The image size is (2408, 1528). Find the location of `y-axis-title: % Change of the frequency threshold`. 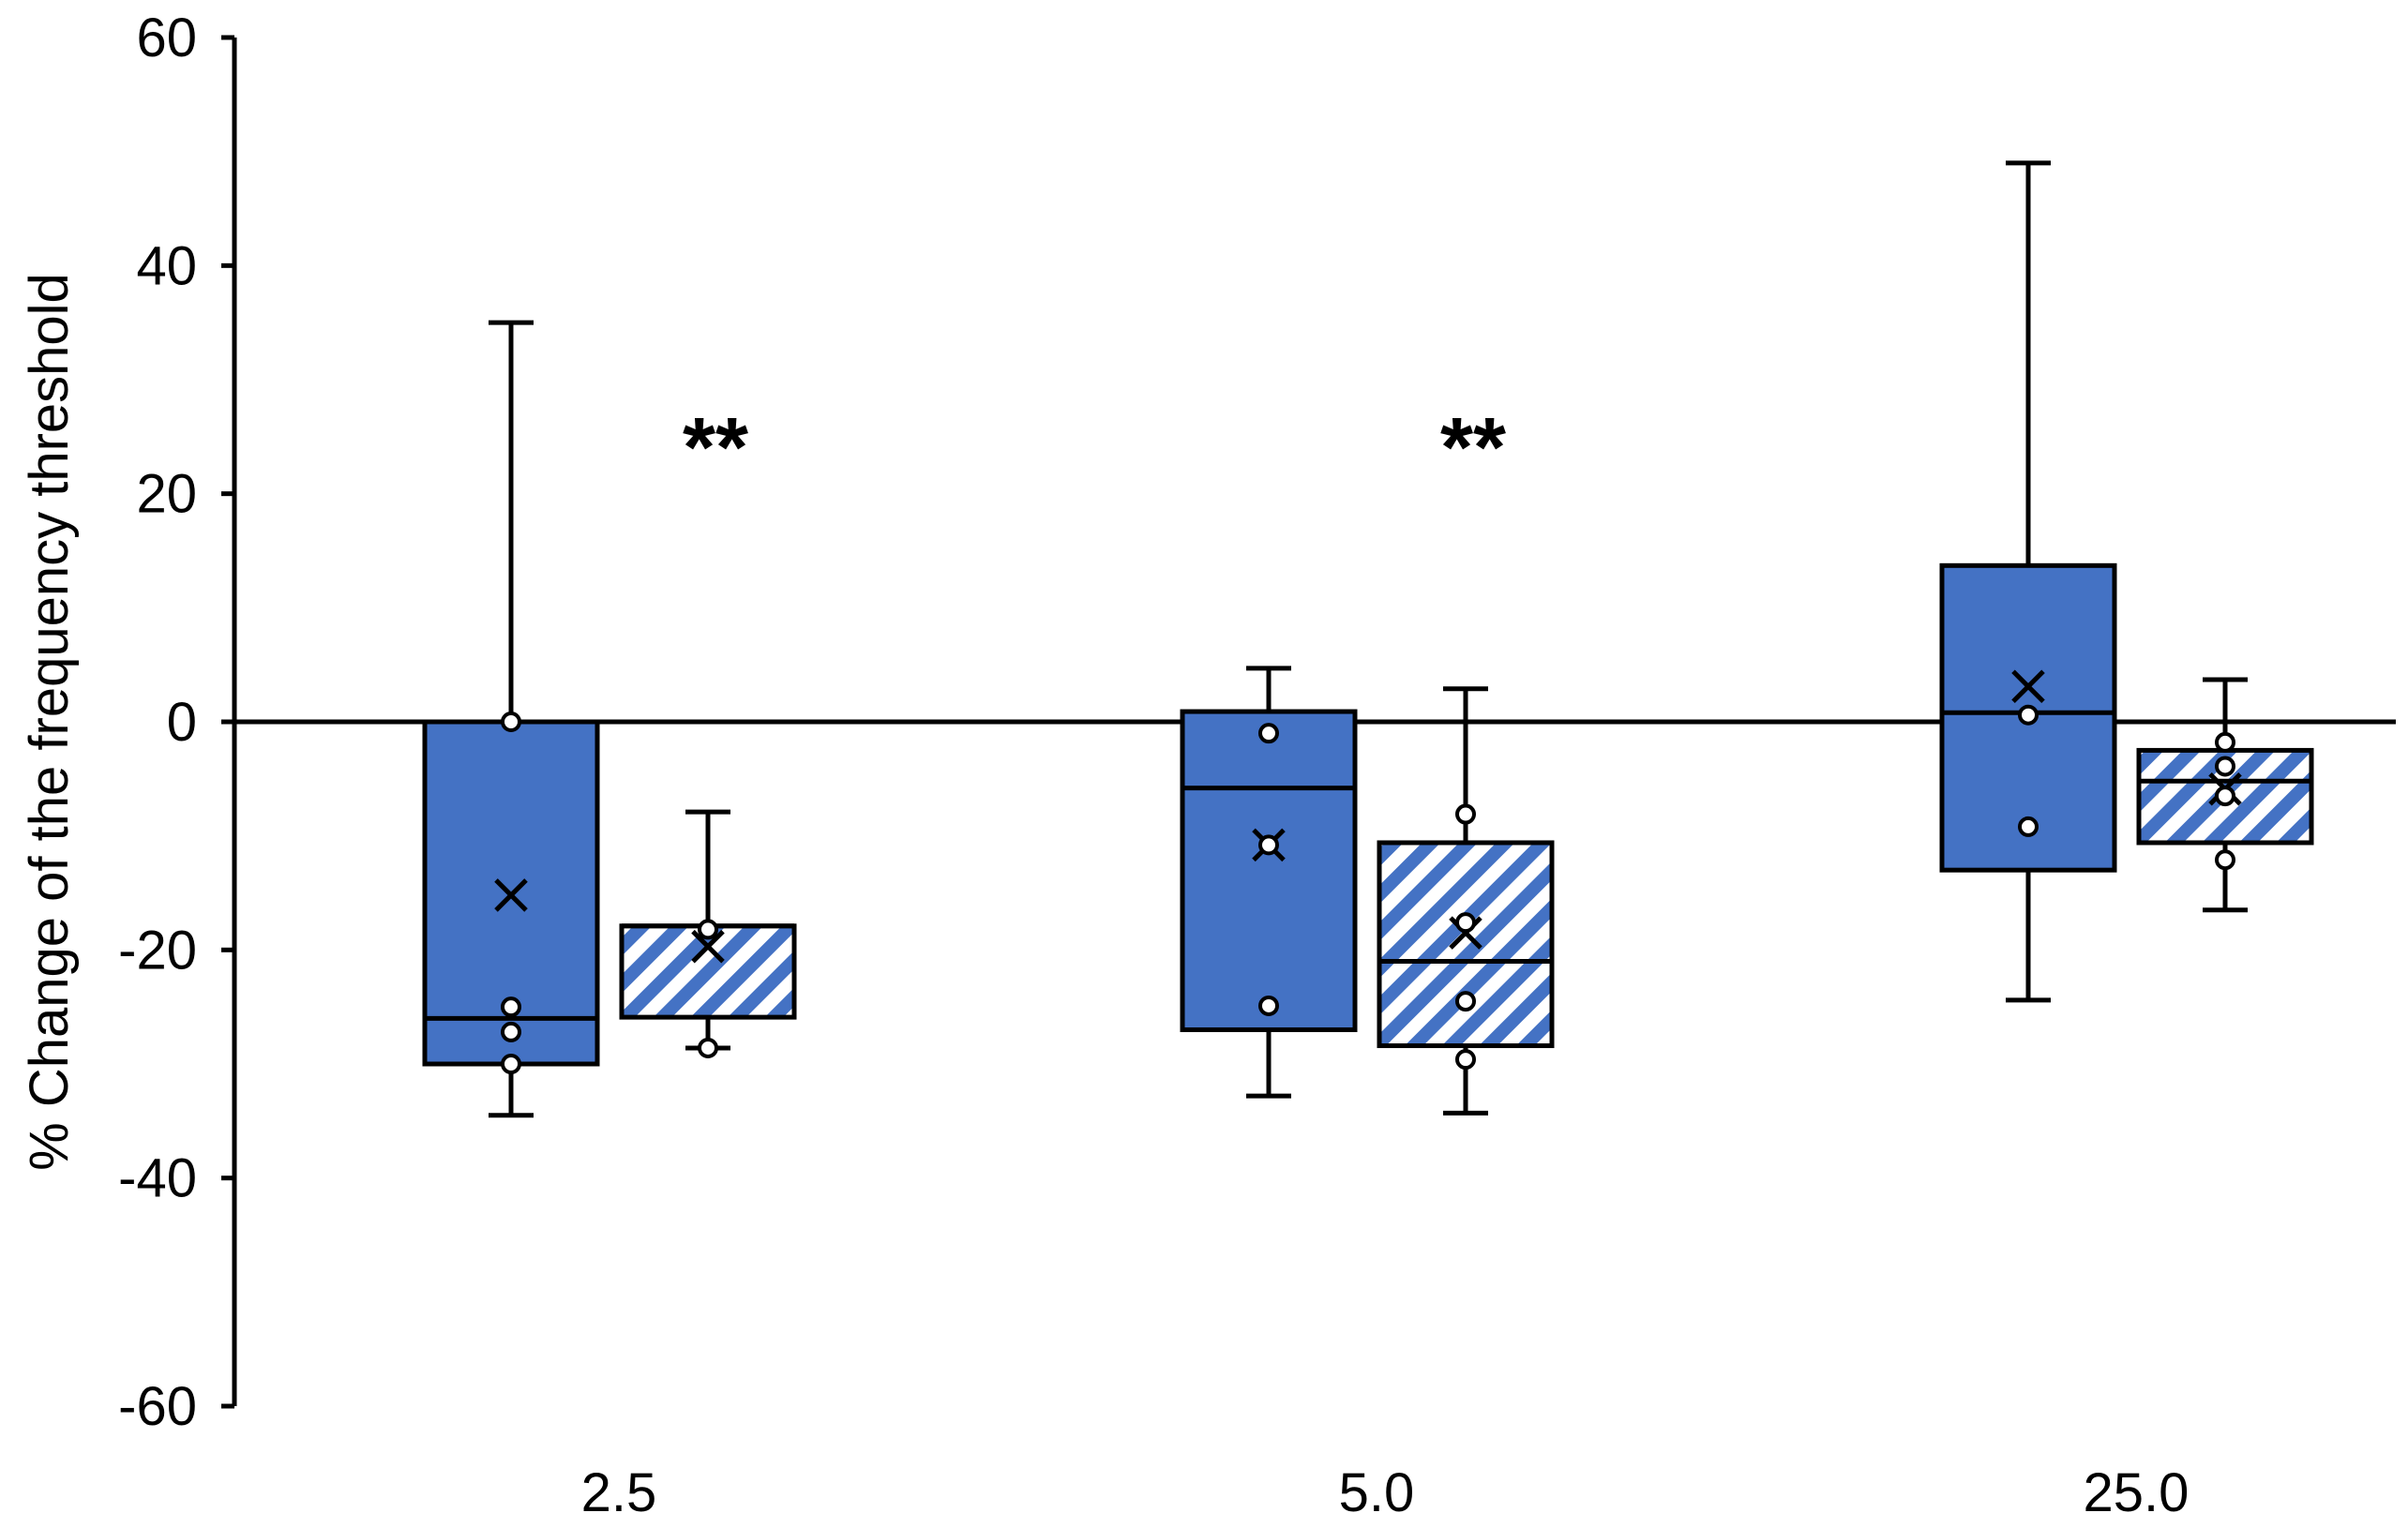

y-axis-title: % Change of the frequency threshold is located at coordinates (49, 722).